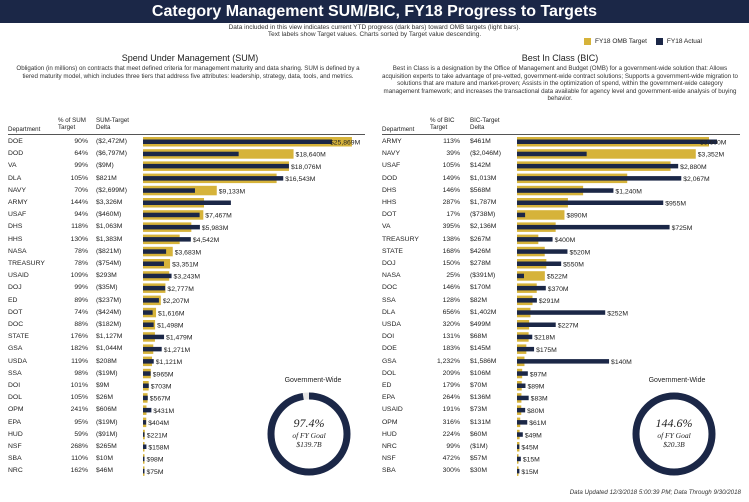 The image size is (749, 502). What do you see at coordinates (480, 166) in the screenshot?
I see `bic-delta-value: $142M` at bounding box center [480, 166].